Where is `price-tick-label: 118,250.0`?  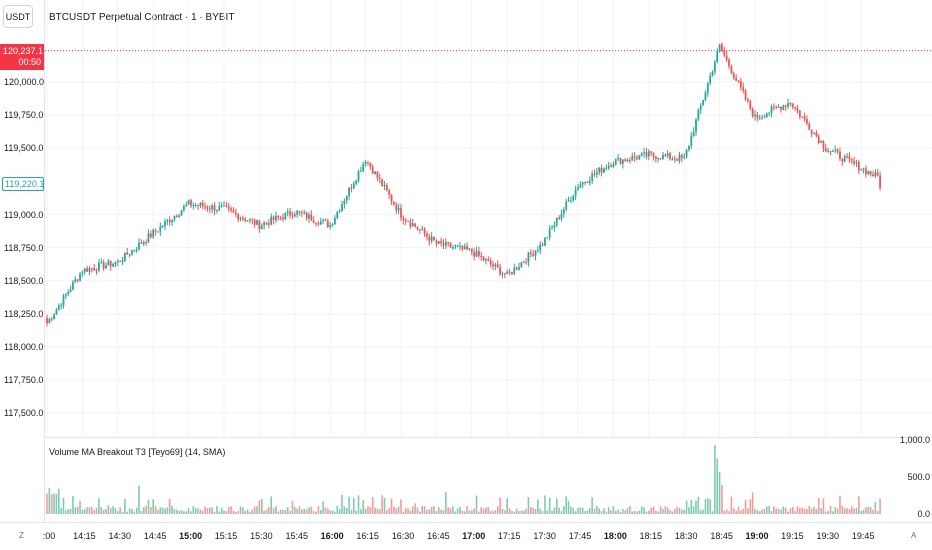 price-tick-label: 118,250.0 is located at coordinates (24, 313).